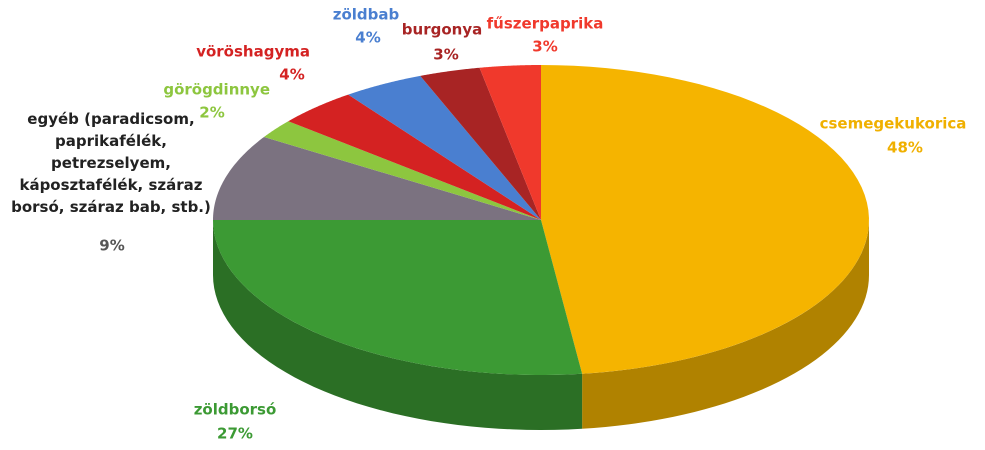  What do you see at coordinates (905, 148) in the screenshot?
I see `value-label: 48%` at bounding box center [905, 148].